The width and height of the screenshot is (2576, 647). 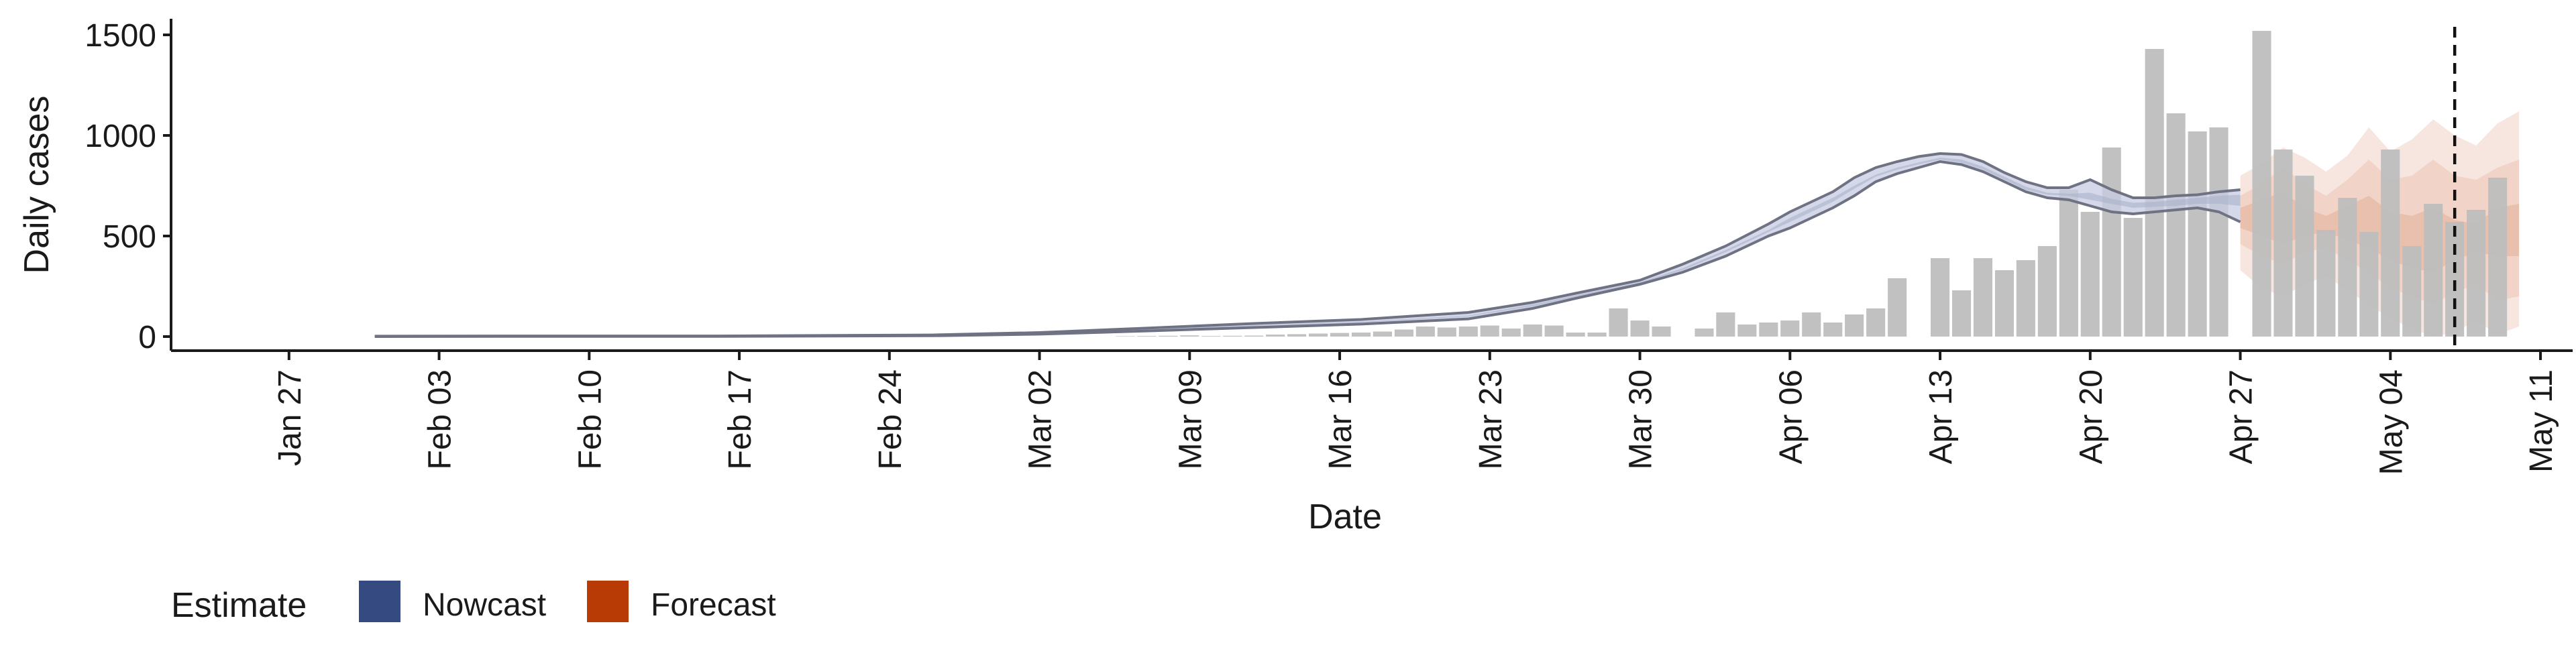 I want to click on x-tick-label: Apr 27, so click(x=2241, y=417).